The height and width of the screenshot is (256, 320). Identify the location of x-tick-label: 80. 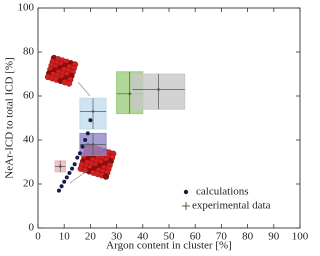
(248, 237).